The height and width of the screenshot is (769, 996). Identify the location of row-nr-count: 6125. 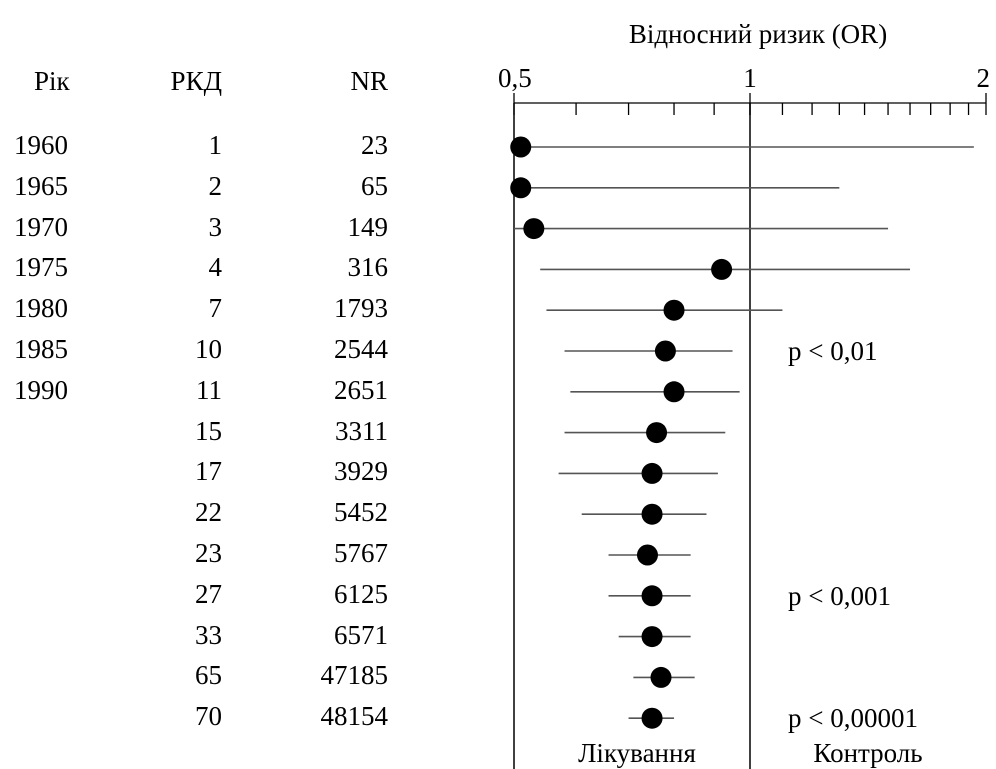
(361, 593).